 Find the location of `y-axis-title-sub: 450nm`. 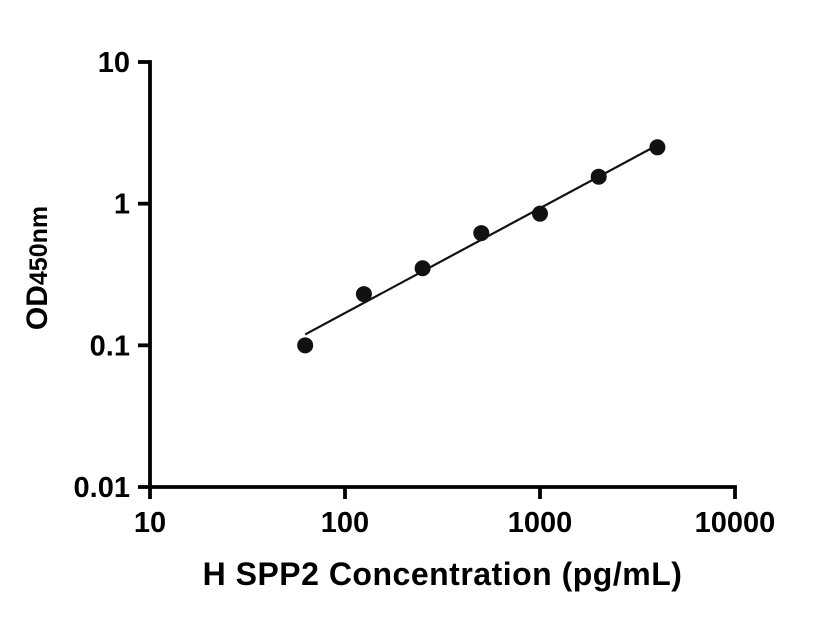

y-axis-title-sub: 450nm is located at coordinates (39, 245).